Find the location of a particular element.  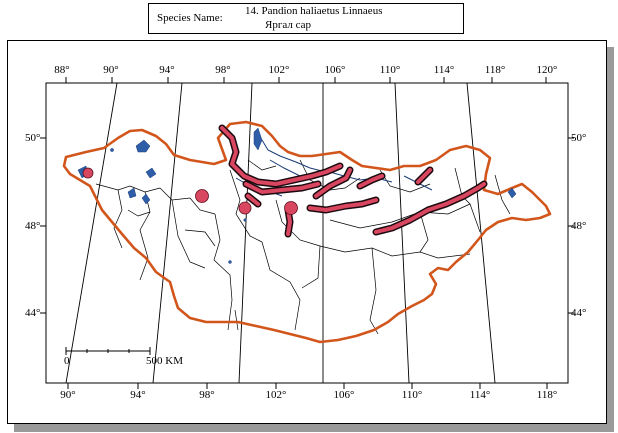

species-range is located at coordinates (353, 181).